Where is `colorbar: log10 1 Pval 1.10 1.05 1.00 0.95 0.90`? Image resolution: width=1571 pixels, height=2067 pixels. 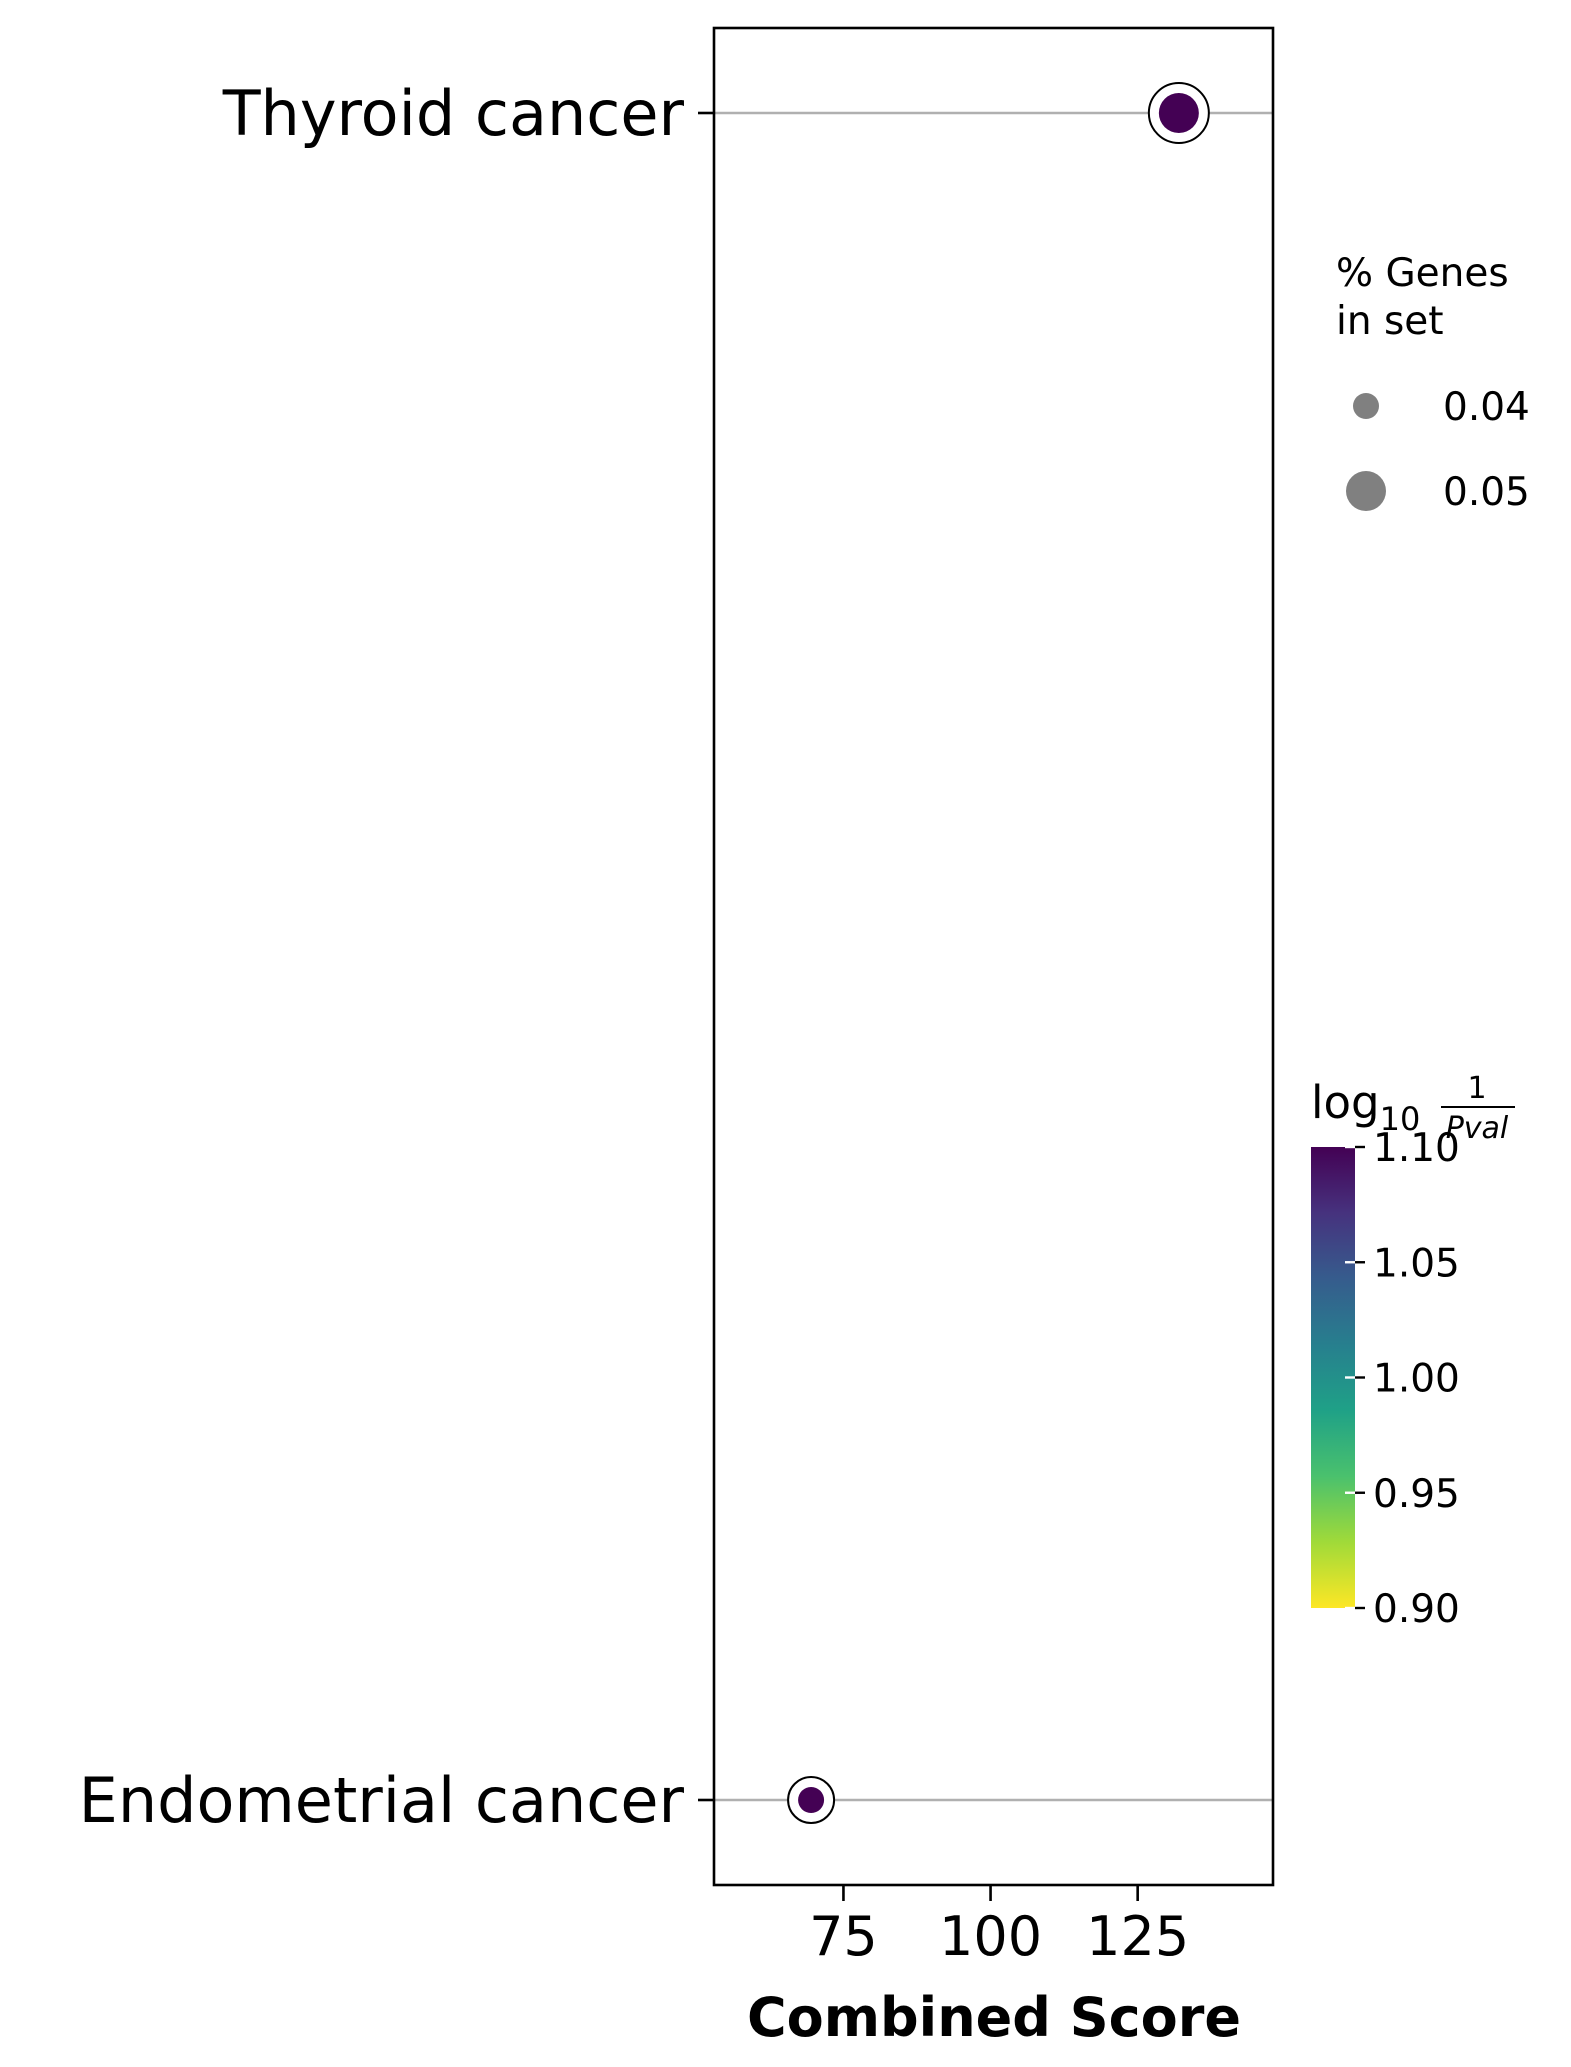 colorbar: log10 1 Pval 1.10 1.05 1.00 0.95 0.90 is located at coordinates (1413, 1351).